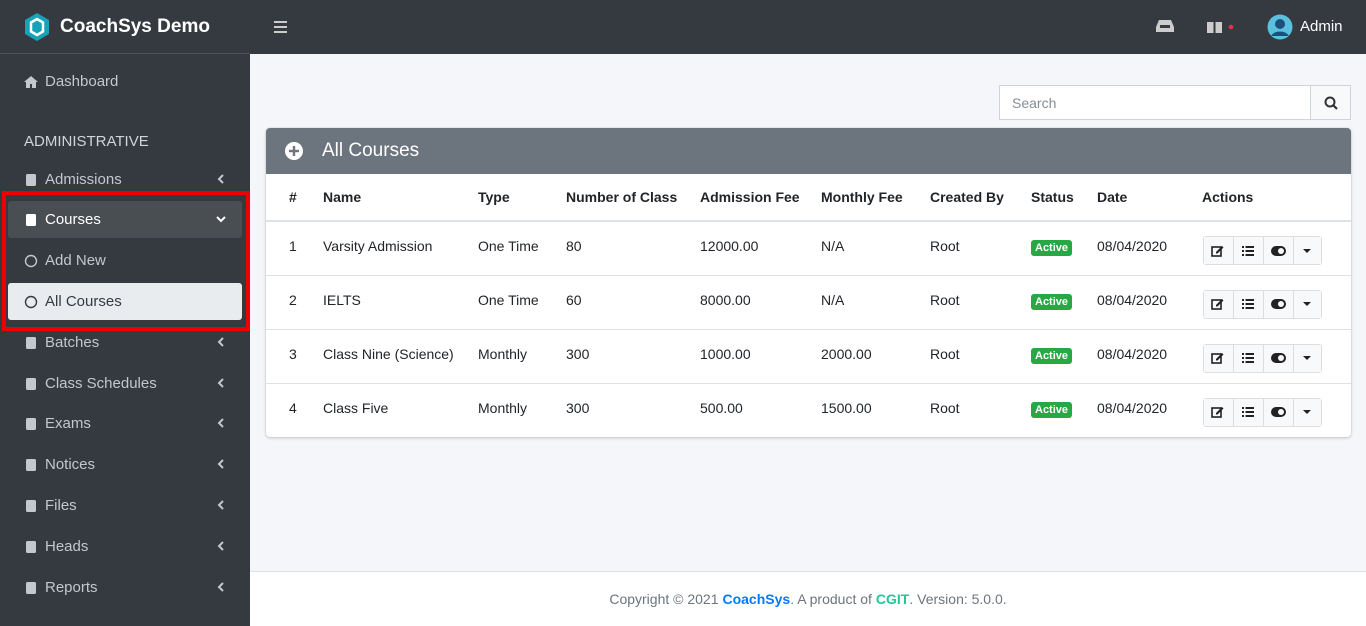  What do you see at coordinates (294, 198) in the screenshot?
I see `column-header: #` at bounding box center [294, 198].